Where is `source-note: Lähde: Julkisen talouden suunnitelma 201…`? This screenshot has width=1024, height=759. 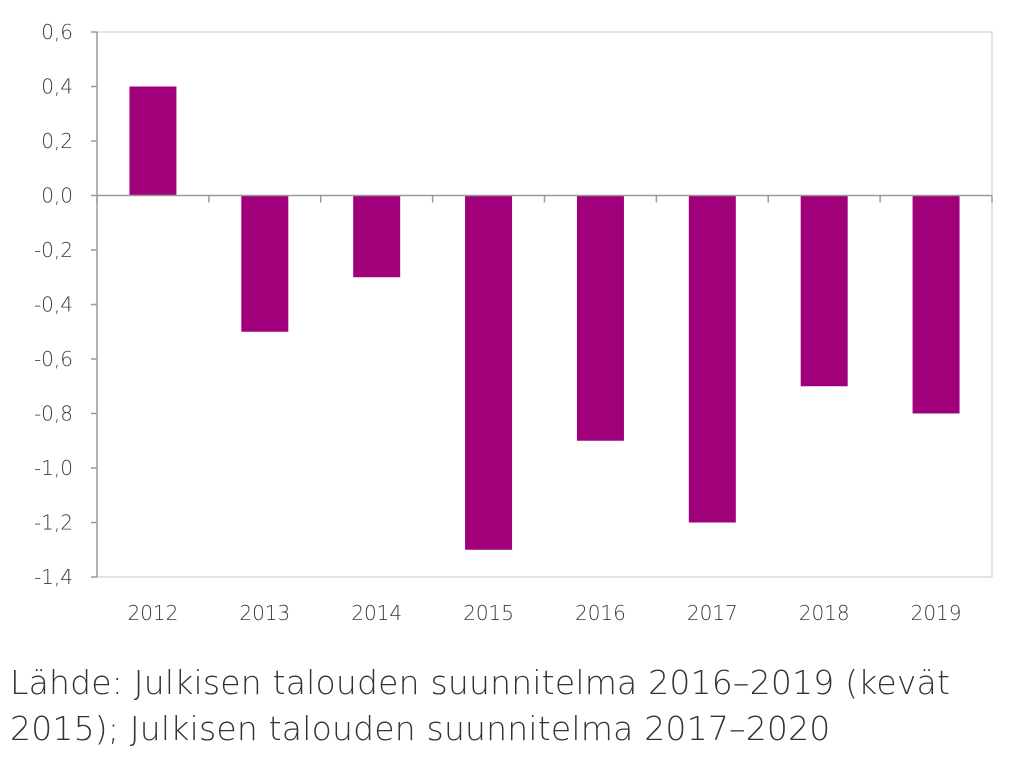 source-note: Lähde: Julkisen talouden suunnitelma 201… is located at coordinates (510, 706).